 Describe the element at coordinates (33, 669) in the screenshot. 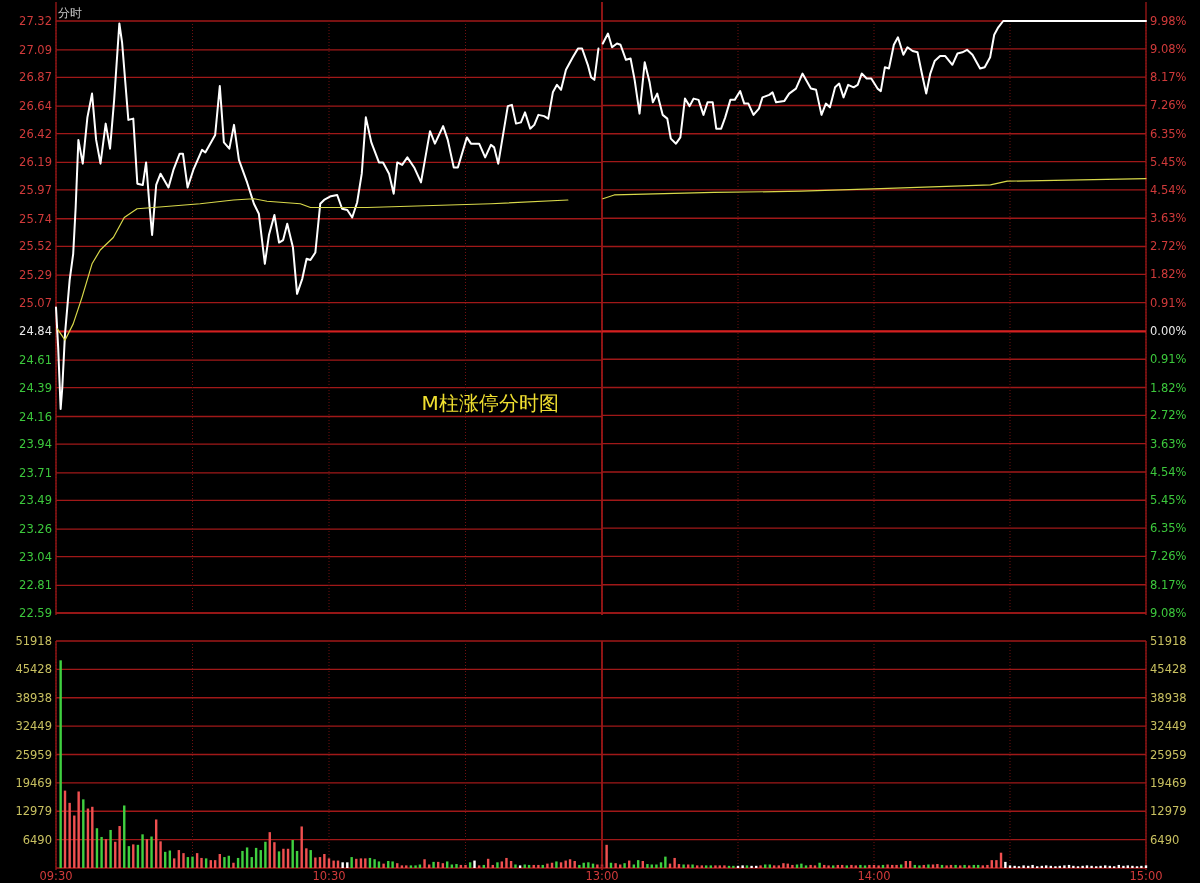

I see `y-tick-label: 45428` at that location.